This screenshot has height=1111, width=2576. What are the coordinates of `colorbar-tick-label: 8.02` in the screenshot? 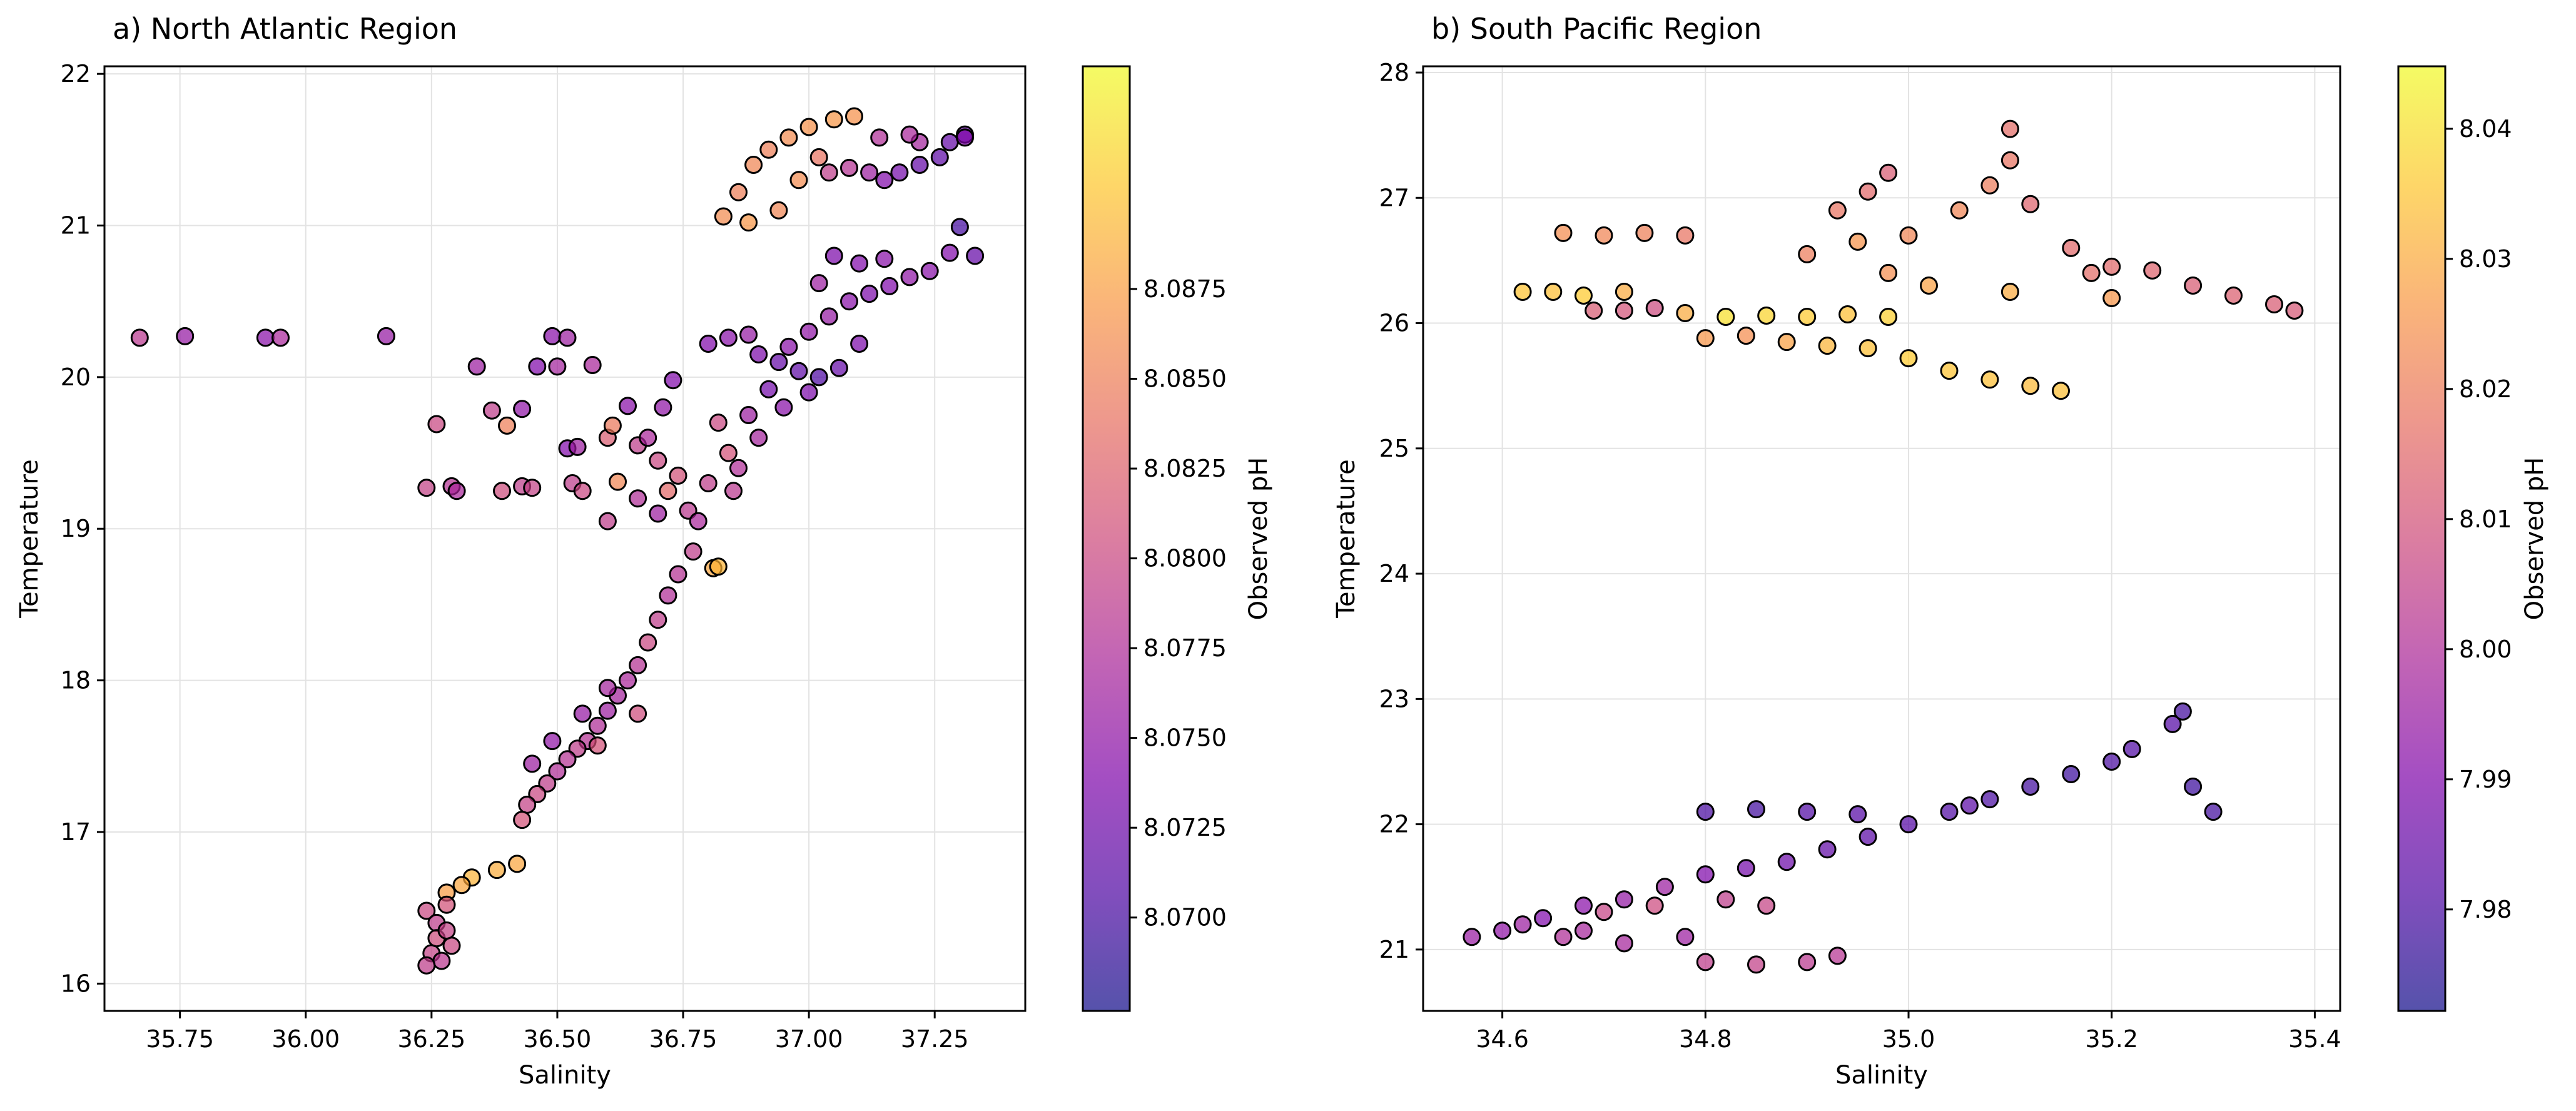 It's located at (2485, 389).